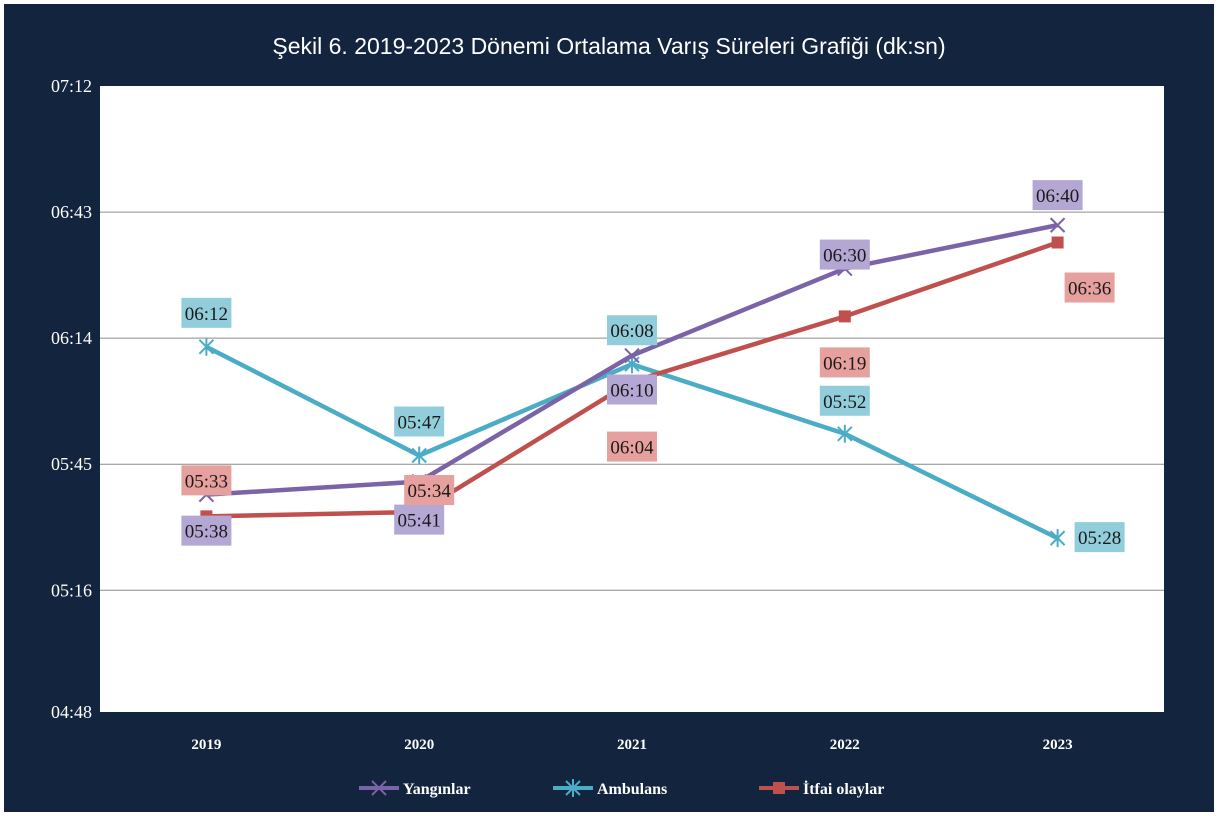 This screenshot has width=1219, height=816. I want to click on y-tick-label: 04:48, so click(71, 712).